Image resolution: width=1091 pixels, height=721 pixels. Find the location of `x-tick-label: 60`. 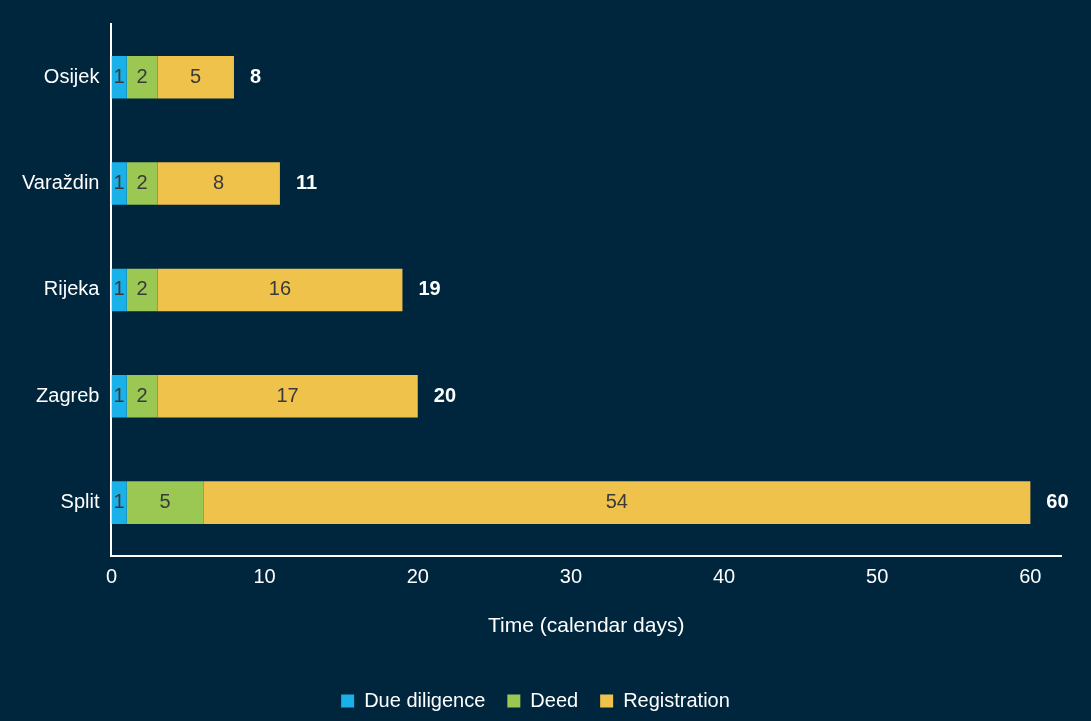

x-tick-label: 60 is located at coordinates (1030, 576).